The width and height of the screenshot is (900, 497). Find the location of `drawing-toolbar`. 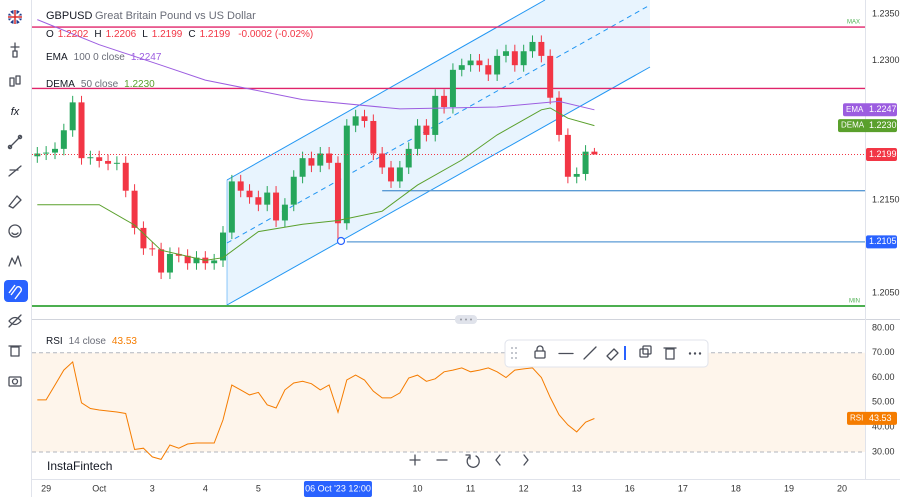

drawing-toolbar is located at coordinates (606, 353).